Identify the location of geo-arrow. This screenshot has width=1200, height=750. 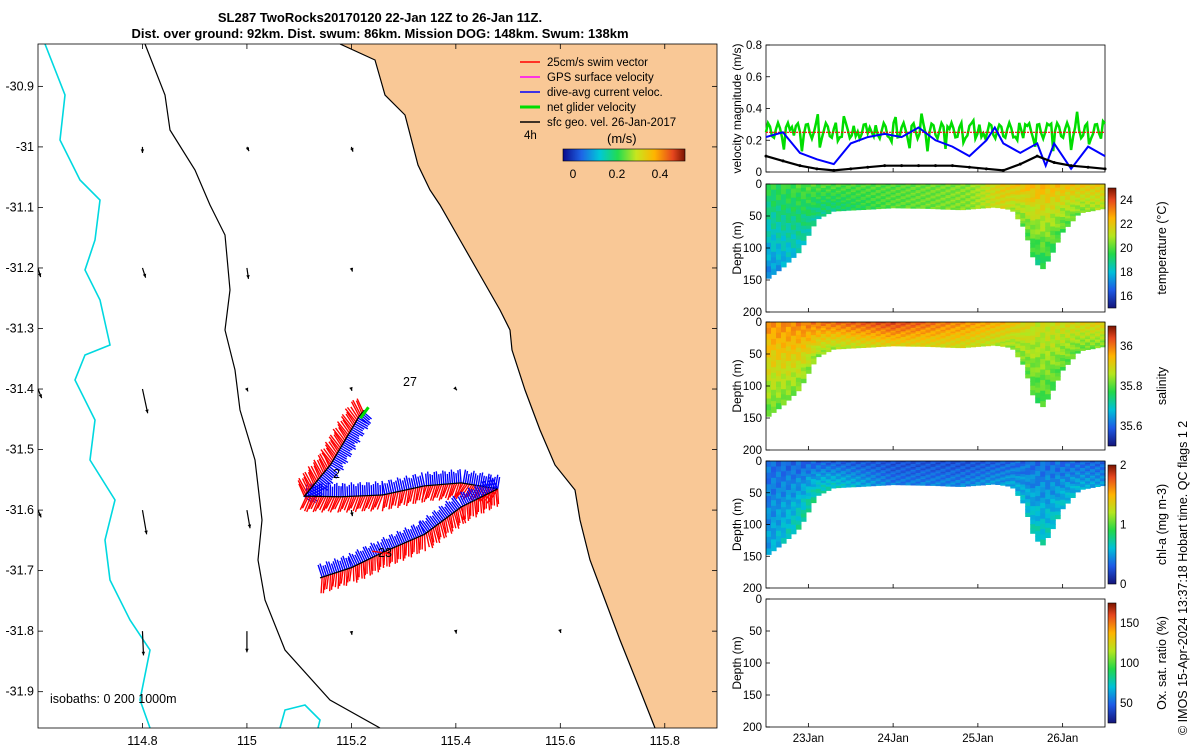
(249, 519).